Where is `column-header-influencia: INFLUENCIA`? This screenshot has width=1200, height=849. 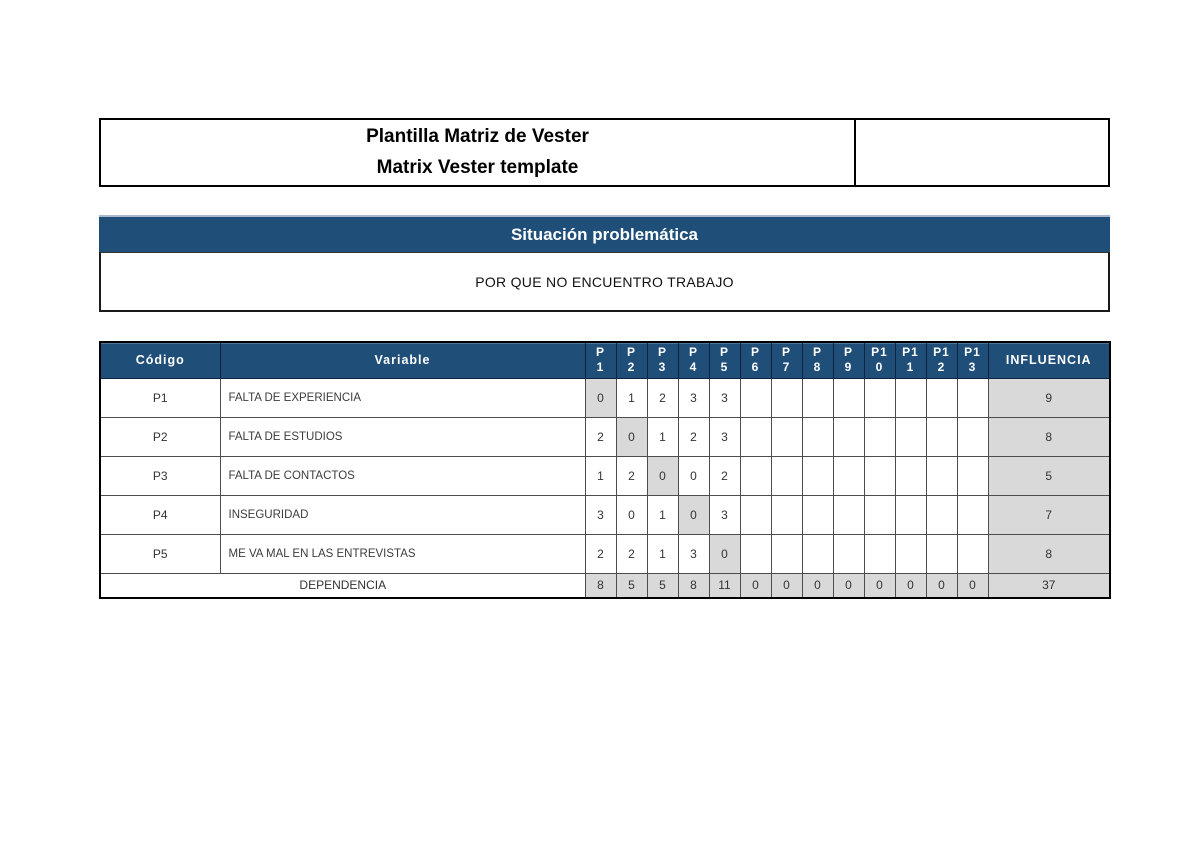 column-header-influencia: INFLUENCIA is located at coordinates (1049, 360).